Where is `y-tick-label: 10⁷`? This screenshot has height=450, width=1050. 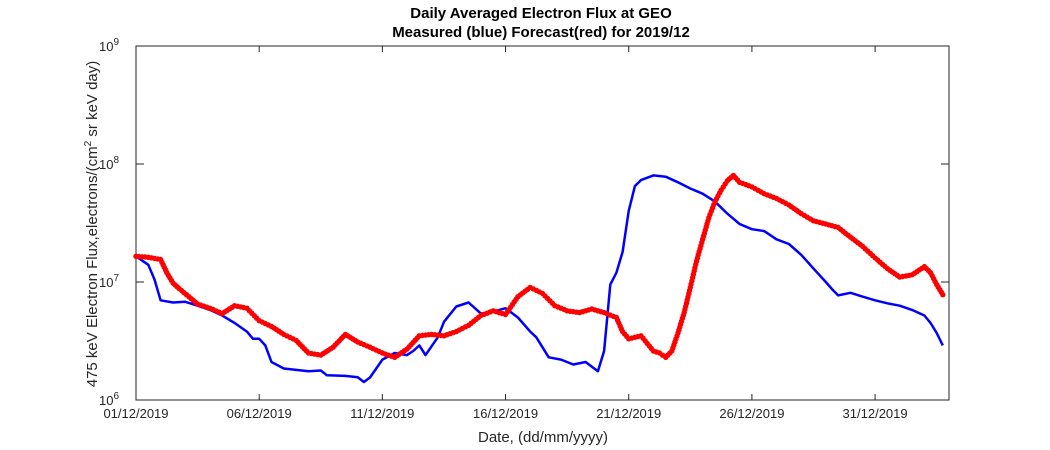
y-tick-label: 10⁷ is located at coordinates (109, 281).